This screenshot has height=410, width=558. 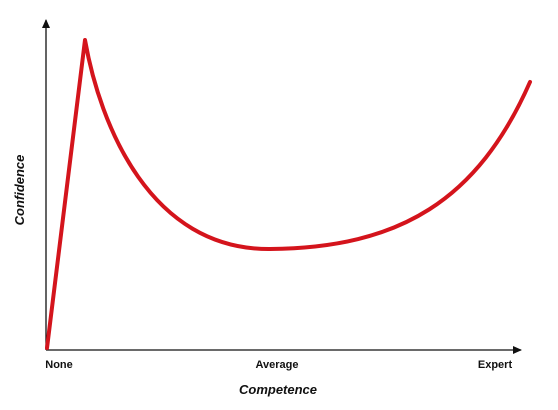 What do you see at coordinates (19, 190) in the screenshot?
I see `y-axis-title: Confidence` at bounding box center [19, 190].